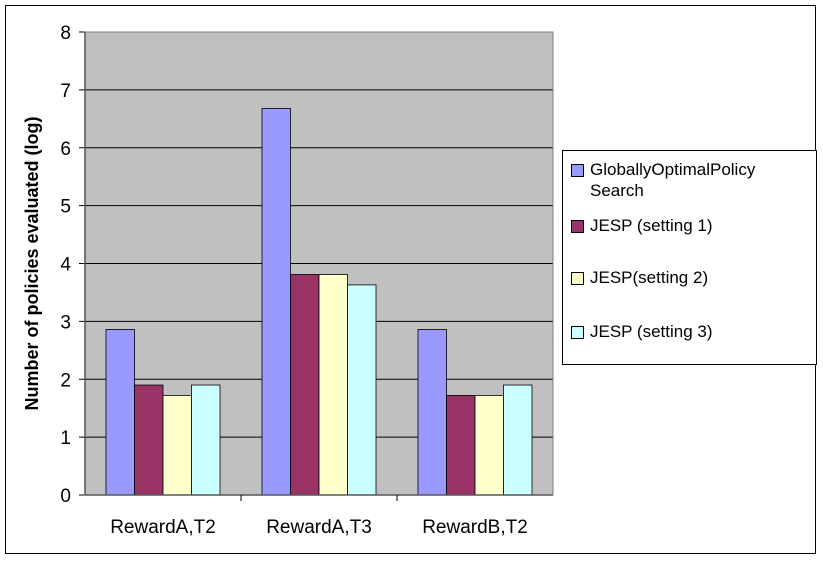 This screenshot has width=823, height=561. I want to click on legend-item: JESP(setting 2), so click(690, 277).